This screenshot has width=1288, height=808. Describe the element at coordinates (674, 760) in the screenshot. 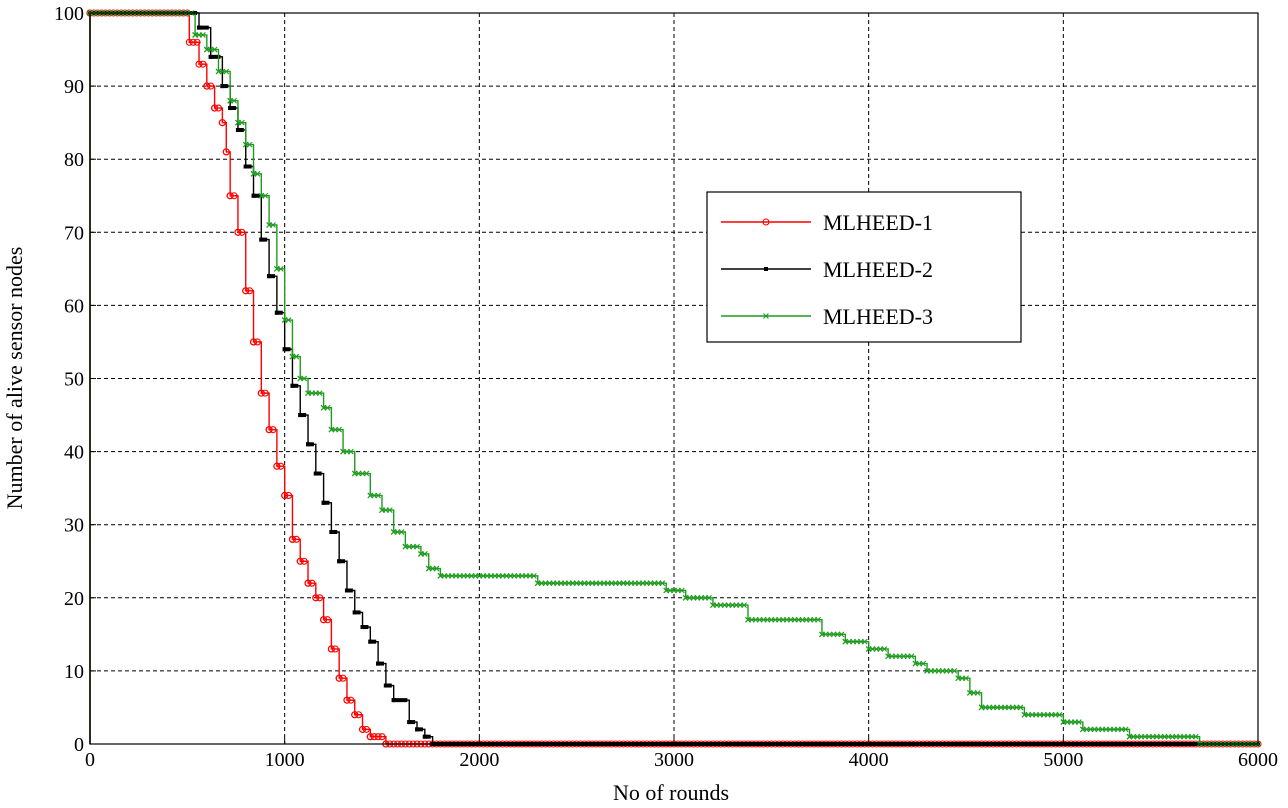

I see `x-tick-label: 3000` at that location.